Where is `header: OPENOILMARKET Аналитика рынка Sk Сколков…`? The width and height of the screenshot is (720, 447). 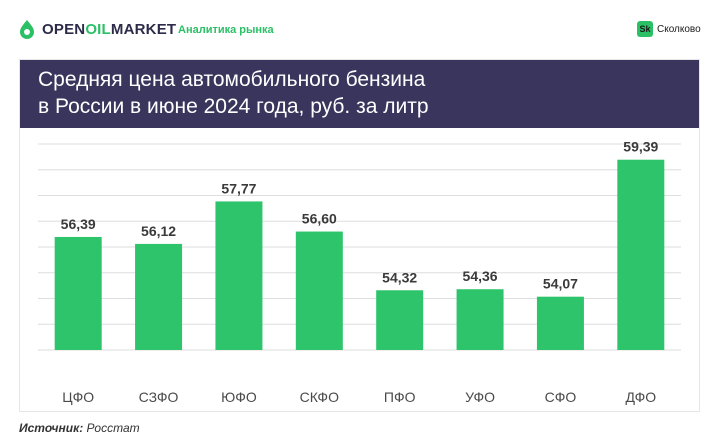
header: OPENOILMARKET Аналитика рынка Sk Сколков… is located at coordinates (360, 28).